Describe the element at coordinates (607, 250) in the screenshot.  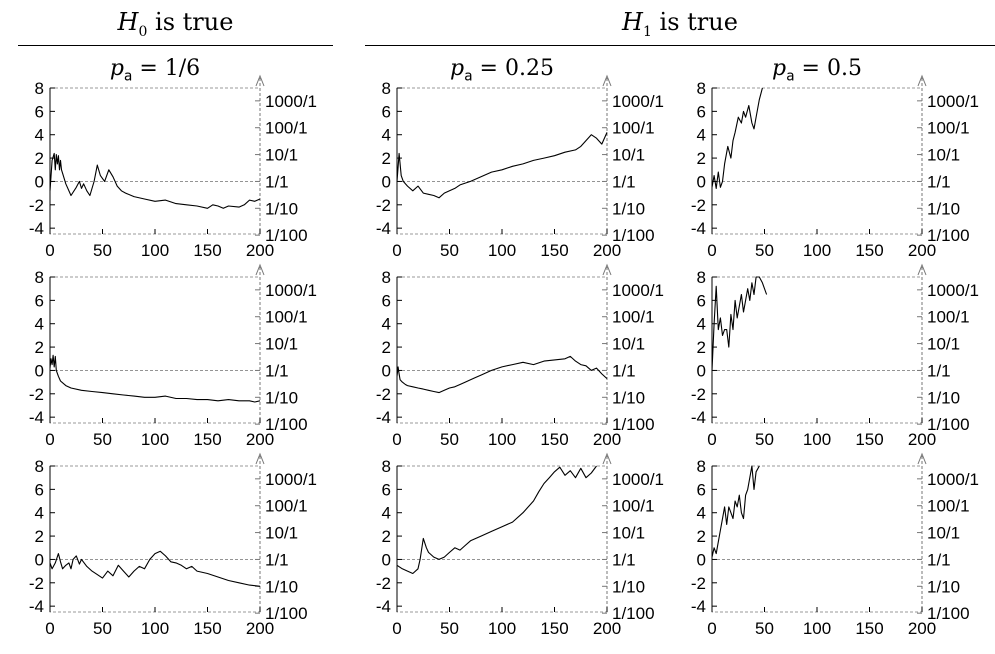
I see `panel-1-2-xtick-label: 200` at that location.